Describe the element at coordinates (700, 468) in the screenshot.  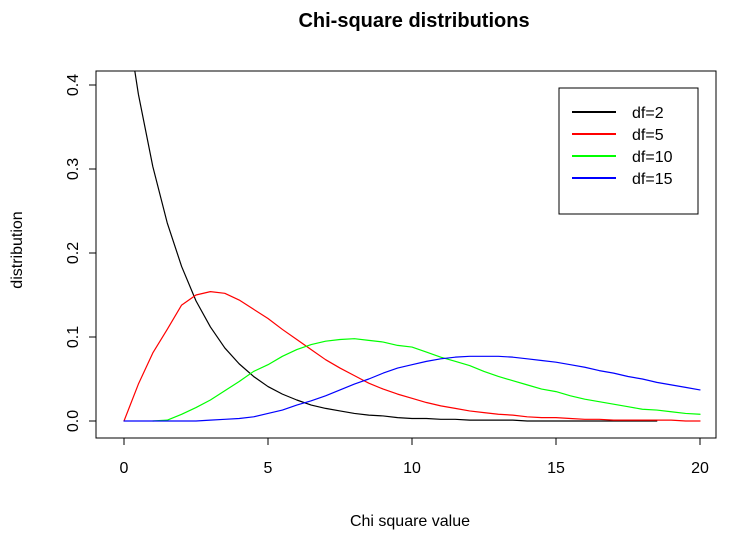
I see `x-tick-label: 20` at that location.